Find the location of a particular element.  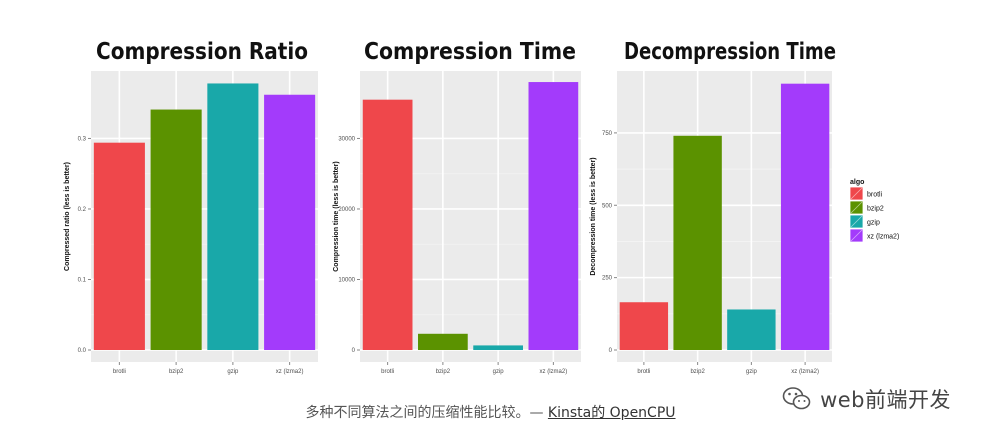

y-tick-label: 20000 is located at coordinates (346, 210).